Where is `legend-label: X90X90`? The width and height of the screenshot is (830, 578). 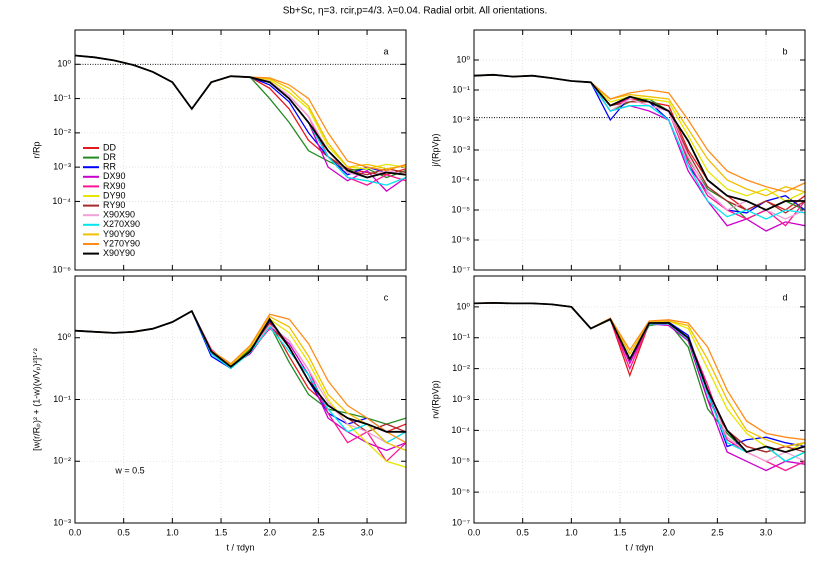 legend-label: X90X90 is located at coordinates (119, 215).